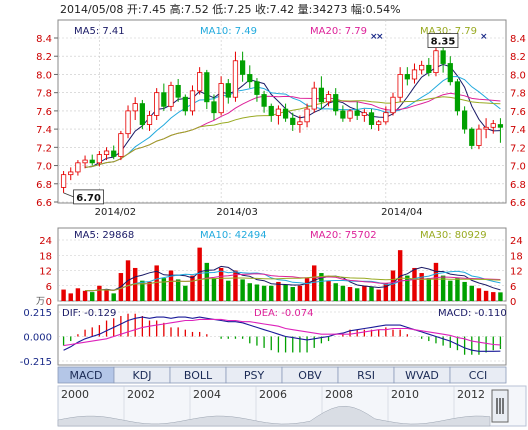 This screenshot has width=528, height=430. I want to click on timeline-scroller: 2000 2002 2004 2006 2008 2010 2012, so click(292, 406).